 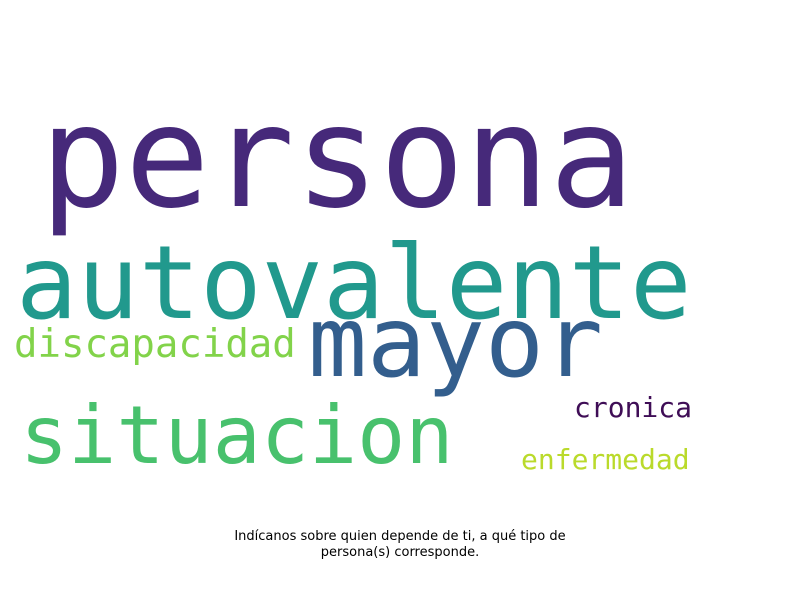 What do you see at coordinates (456, 343) in the screenshot?
I see `word-mayor: mayor` at bounding box center [456, 343].